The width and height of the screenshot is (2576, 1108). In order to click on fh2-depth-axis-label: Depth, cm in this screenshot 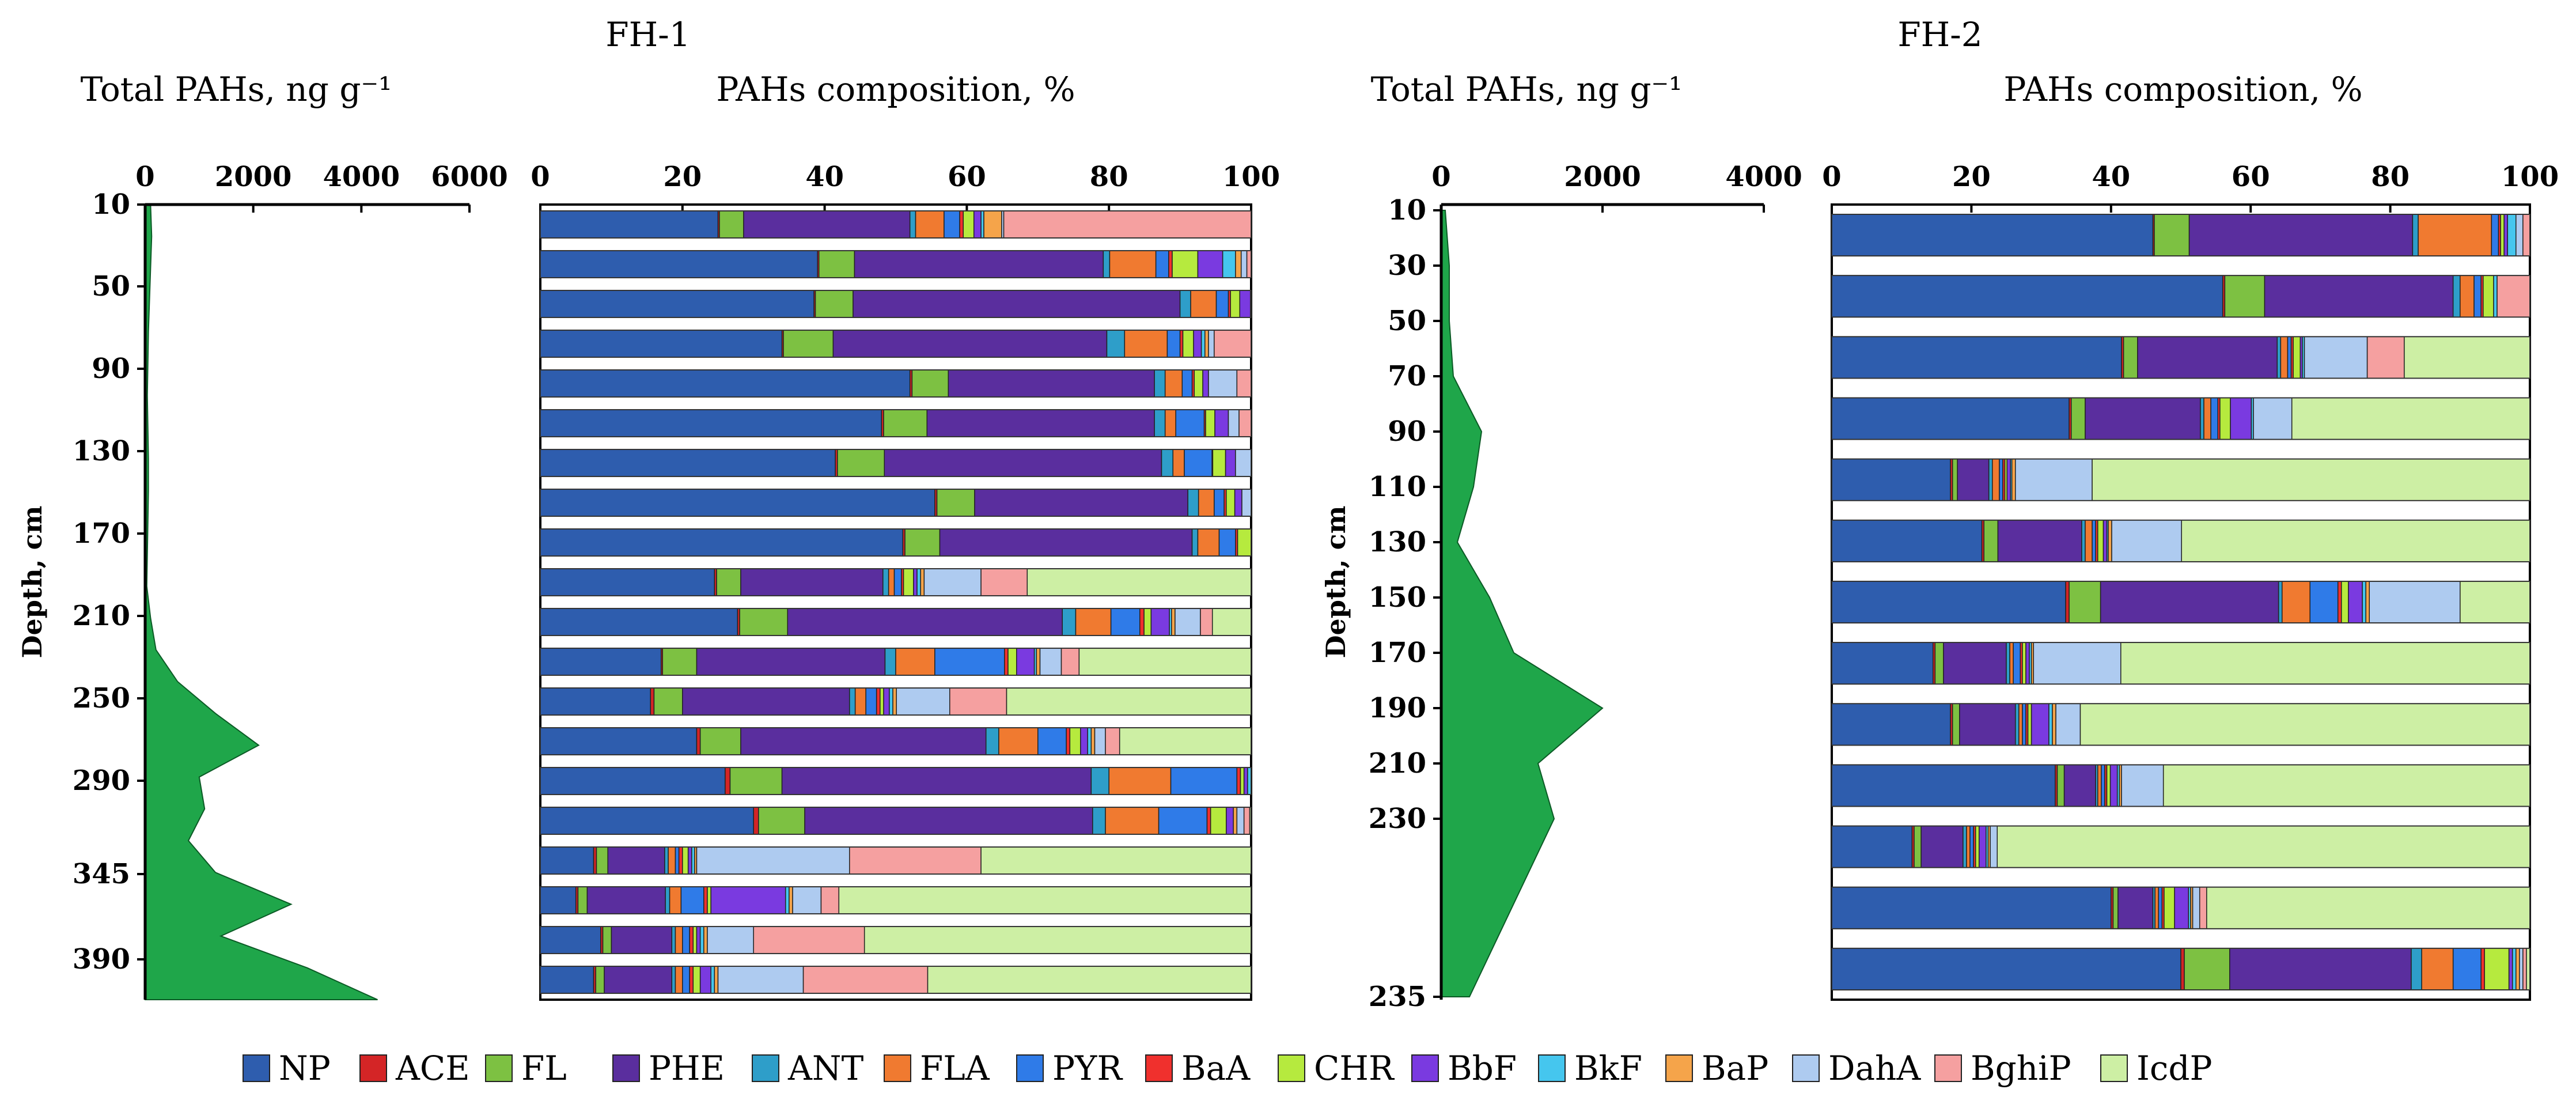, I will do `click(1335, 582)`.